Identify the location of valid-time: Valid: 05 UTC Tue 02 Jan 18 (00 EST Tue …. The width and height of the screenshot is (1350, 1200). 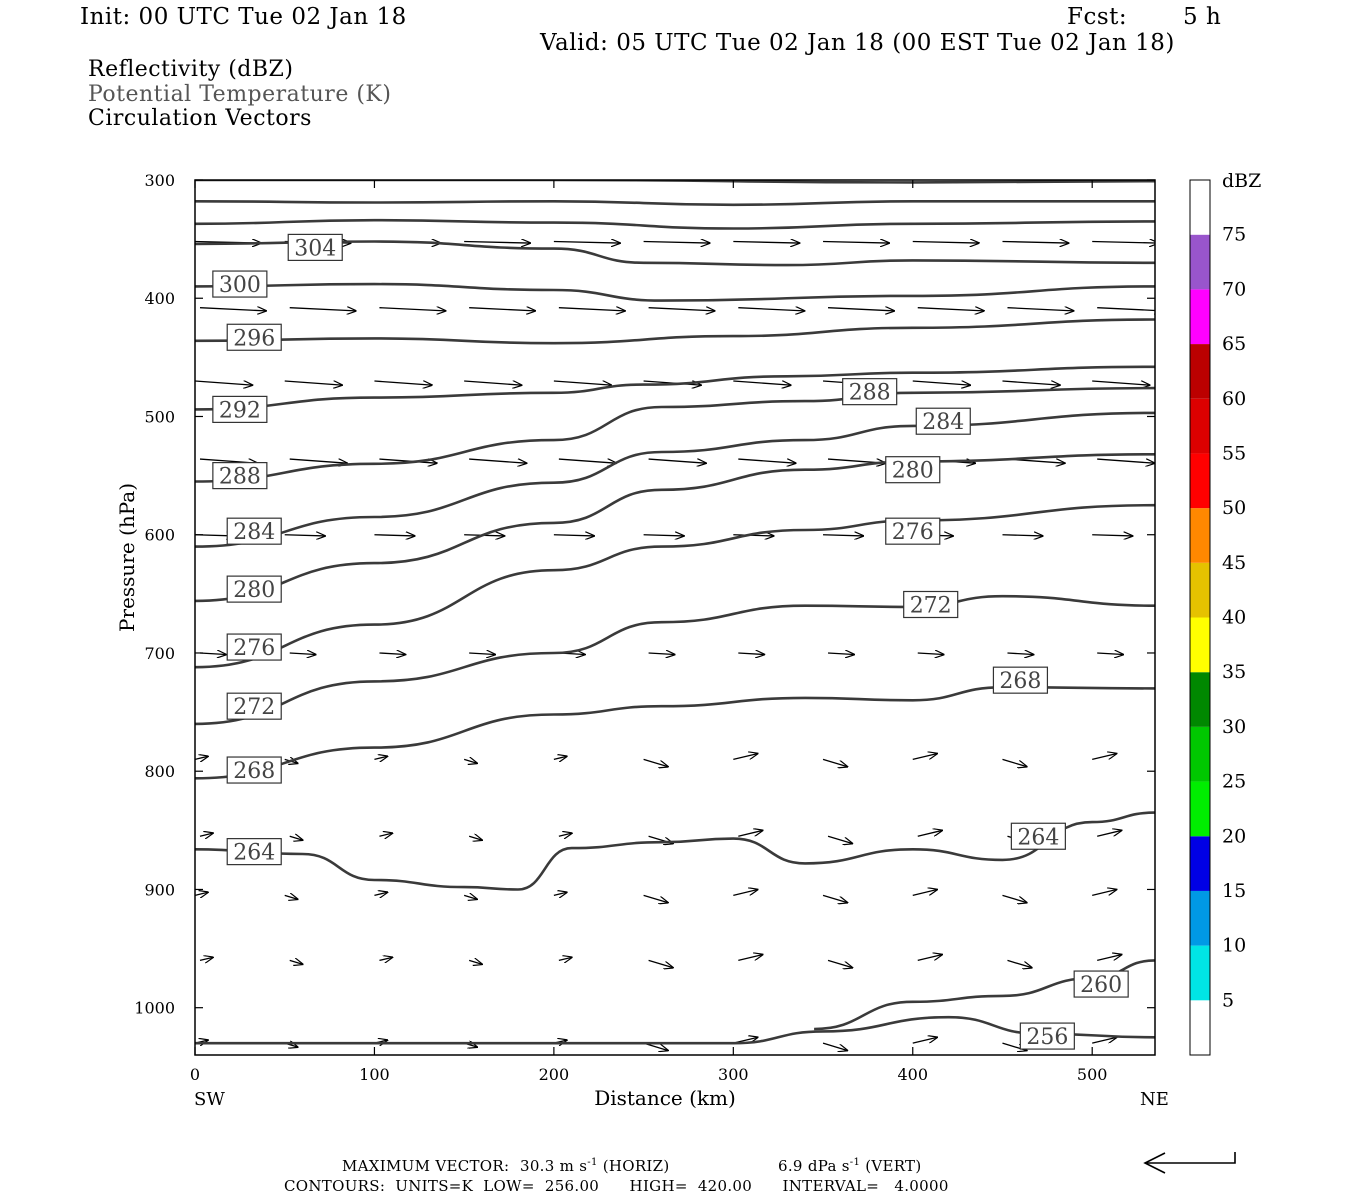
(857, 43).